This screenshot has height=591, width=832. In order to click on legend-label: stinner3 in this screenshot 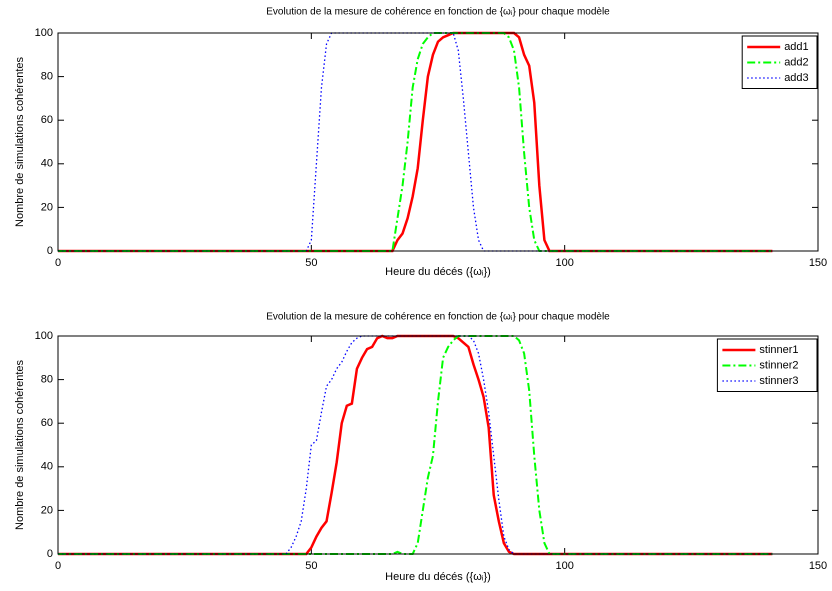, I will do `click(778, 381)`.